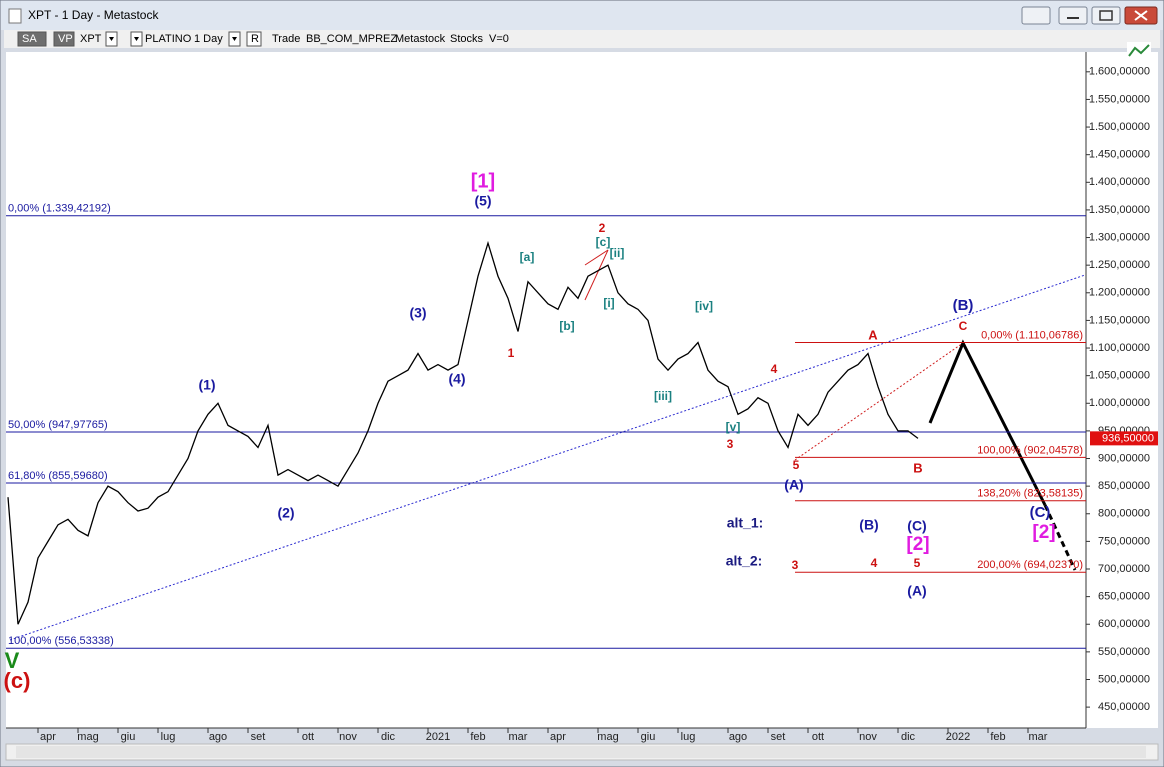 This screenshot has width=1164, height=767. Describe the element at coordinates (1124, 486) in the screenshot. I see `y-tick-label: 850,00000` at that location.